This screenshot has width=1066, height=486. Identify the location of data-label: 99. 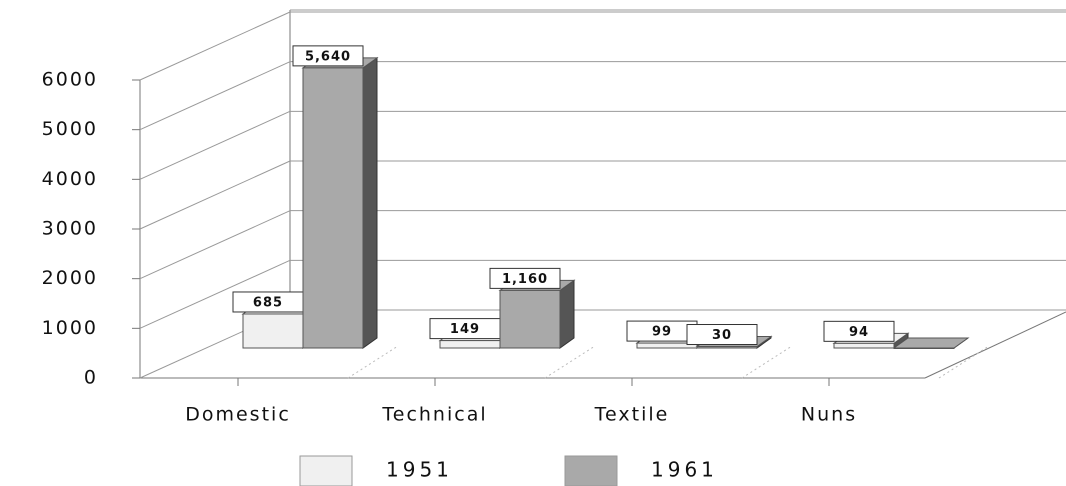
(662, 332).